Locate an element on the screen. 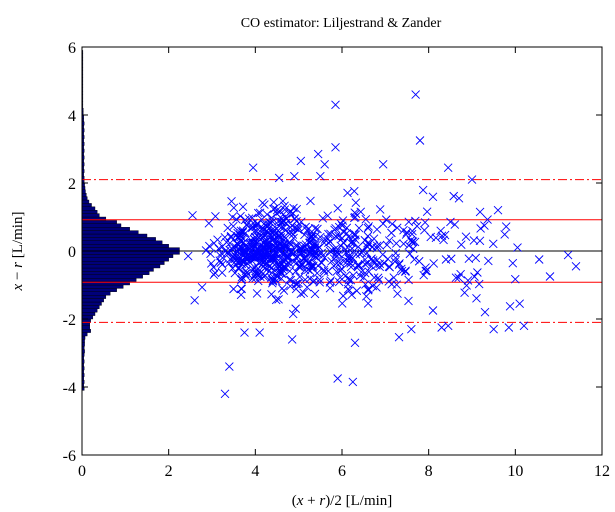 Image resolution: width=615 pixels, height=512 pixels. x-tick-label: 8 is located at coordinates (429, 471).